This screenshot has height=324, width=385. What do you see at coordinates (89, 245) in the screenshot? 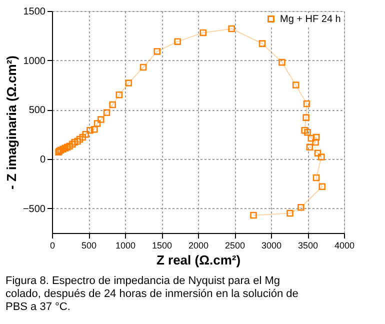
I see `x-tick-label: 500` at bounding box center [89, 245].